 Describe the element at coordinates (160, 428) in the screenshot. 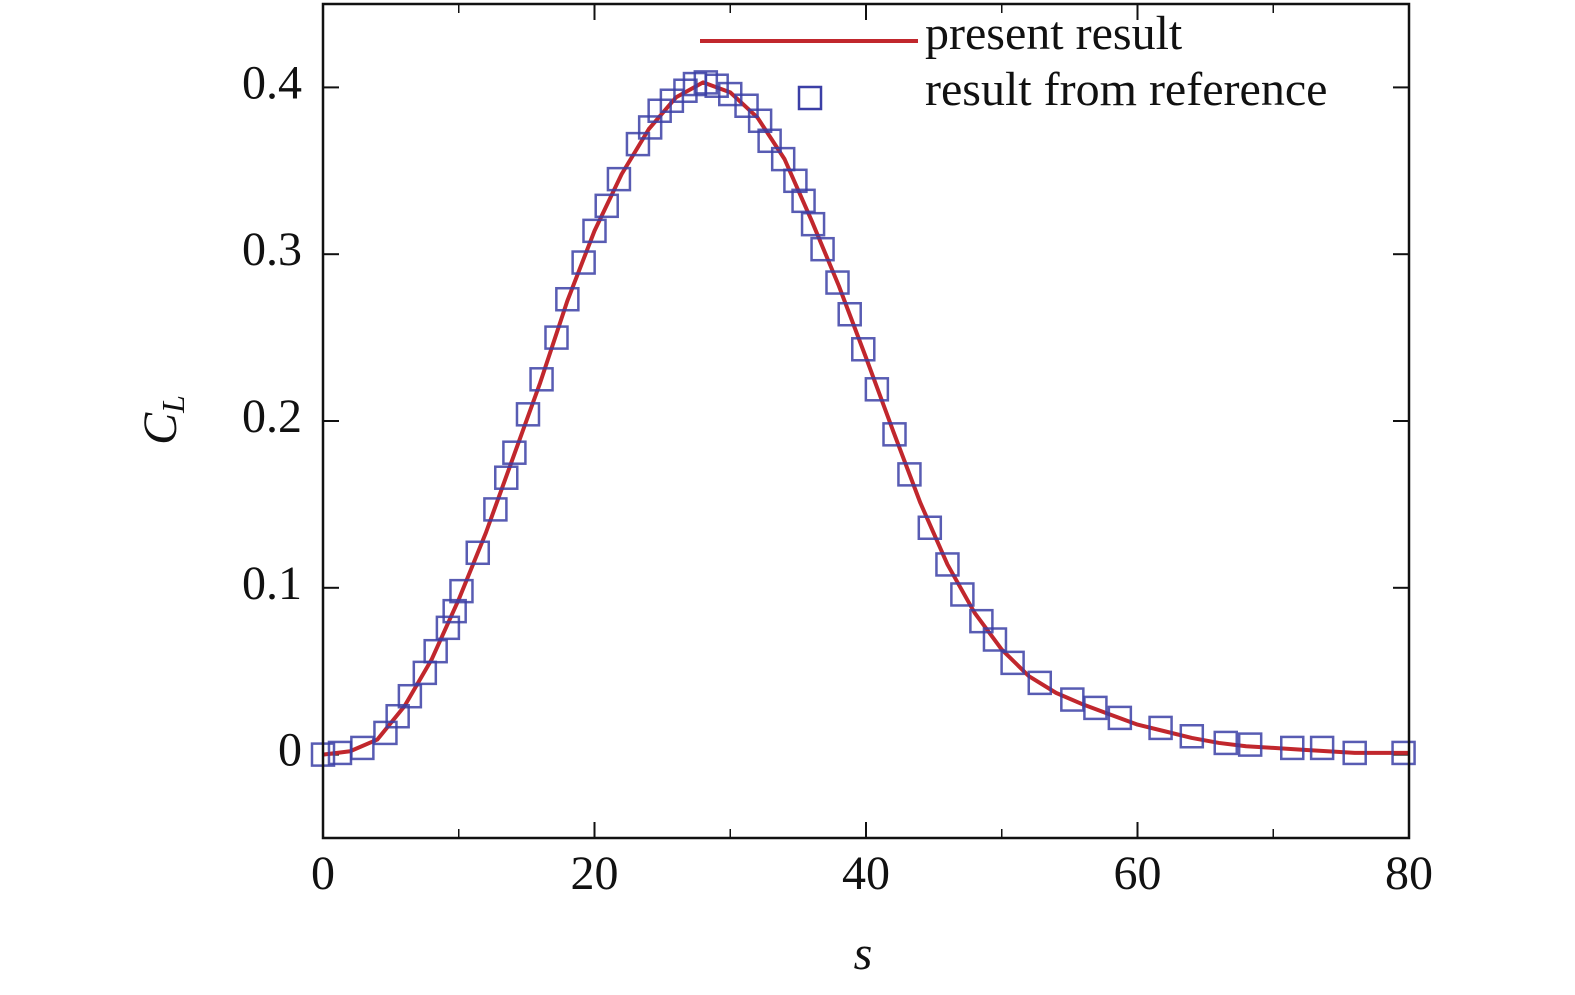

I see `y-axis-label-main: C` at that location.